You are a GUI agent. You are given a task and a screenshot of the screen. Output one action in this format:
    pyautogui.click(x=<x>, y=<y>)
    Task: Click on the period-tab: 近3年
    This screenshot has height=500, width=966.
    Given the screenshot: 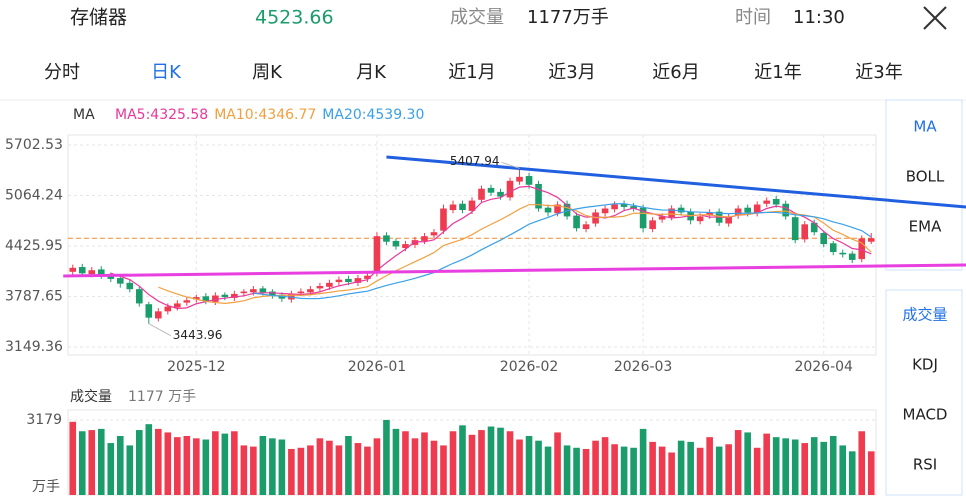 What is the action you would take?
    pyautogui.click(x=878, y=72)
    